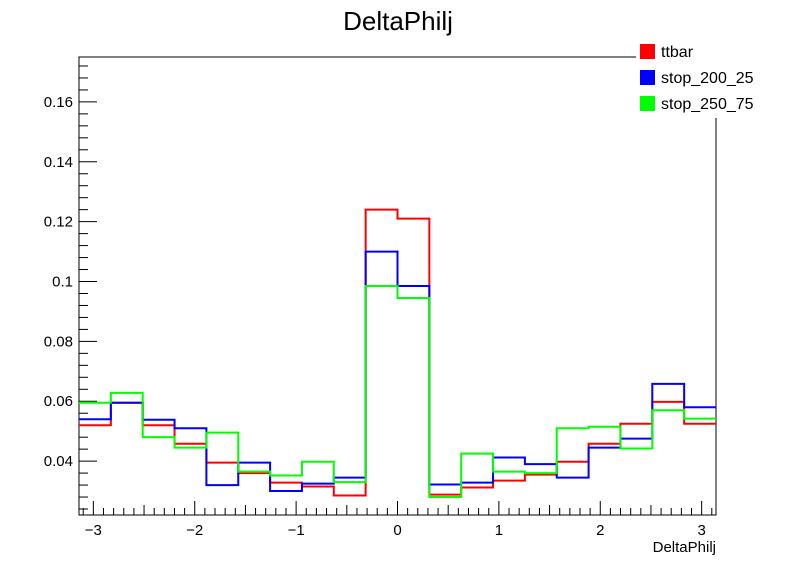  What do you see at coordinates (600, 530) in the screenshot?
I see `x-tick-label: 2` at bounding box center [600, 530].